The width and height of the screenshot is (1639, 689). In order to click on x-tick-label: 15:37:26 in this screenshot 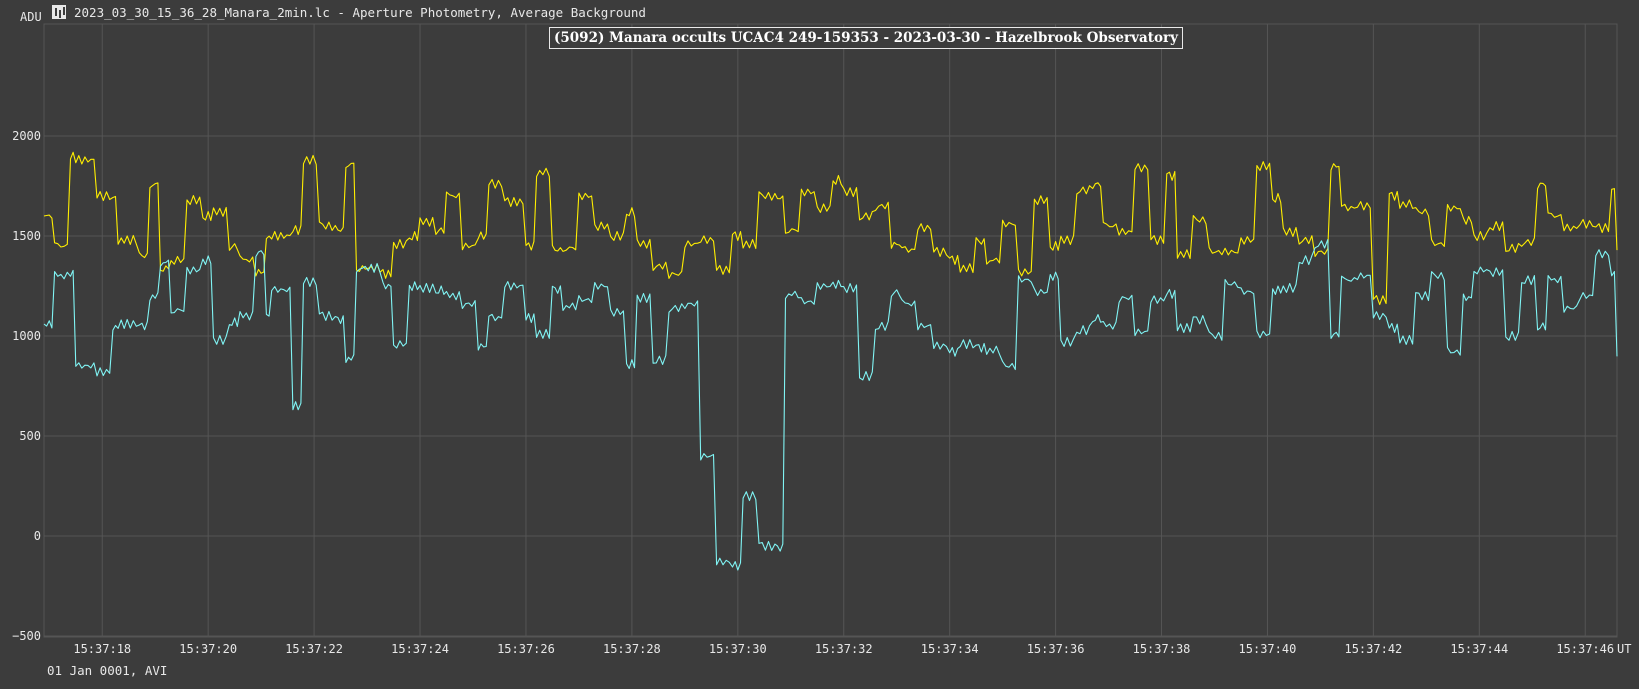, I will do `click(526, 649)`.